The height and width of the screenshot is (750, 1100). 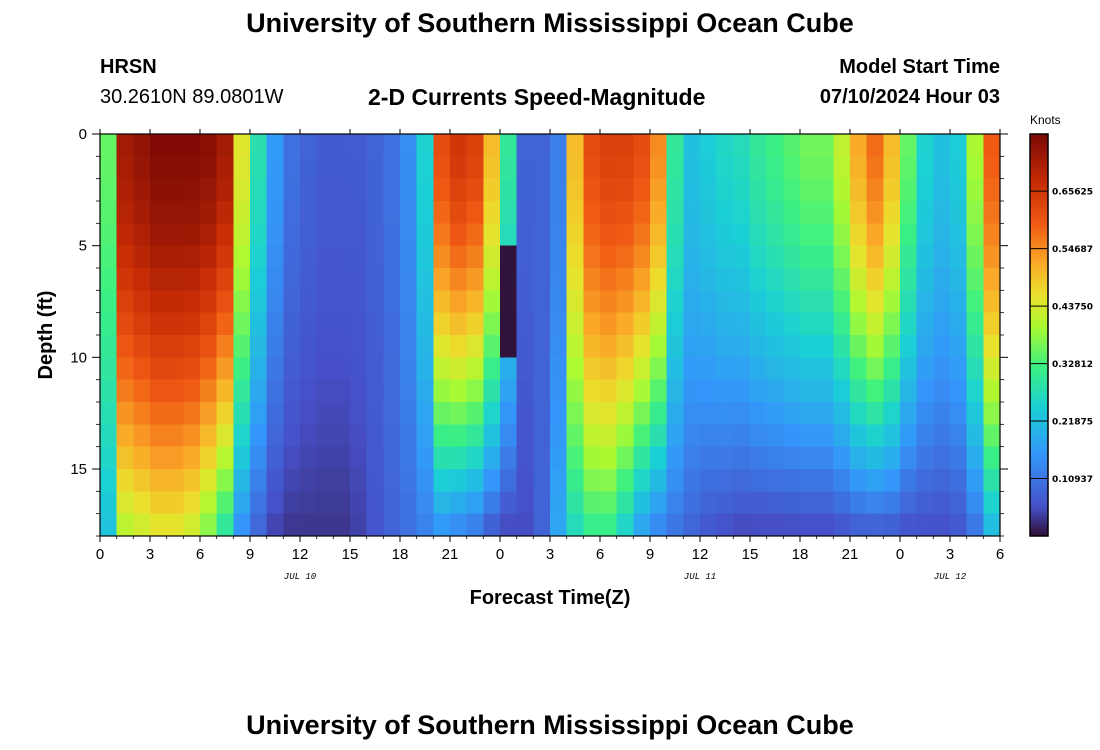 I want to click on chart-title: 2-D Currents Speed-Magnitude, so click(x=537, y=97).